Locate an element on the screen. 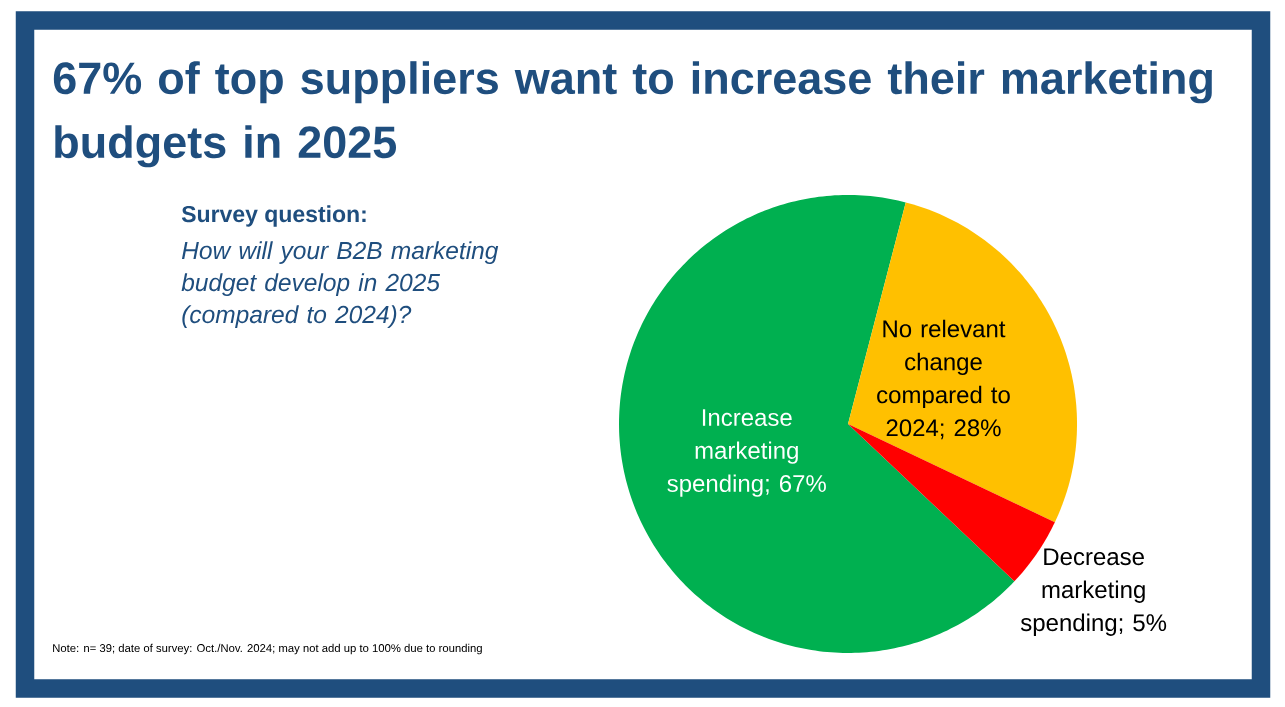  chart-title: 67% of top suppliers want to increase their marketing budgets in 2025 is located at coordinates (632, 114).